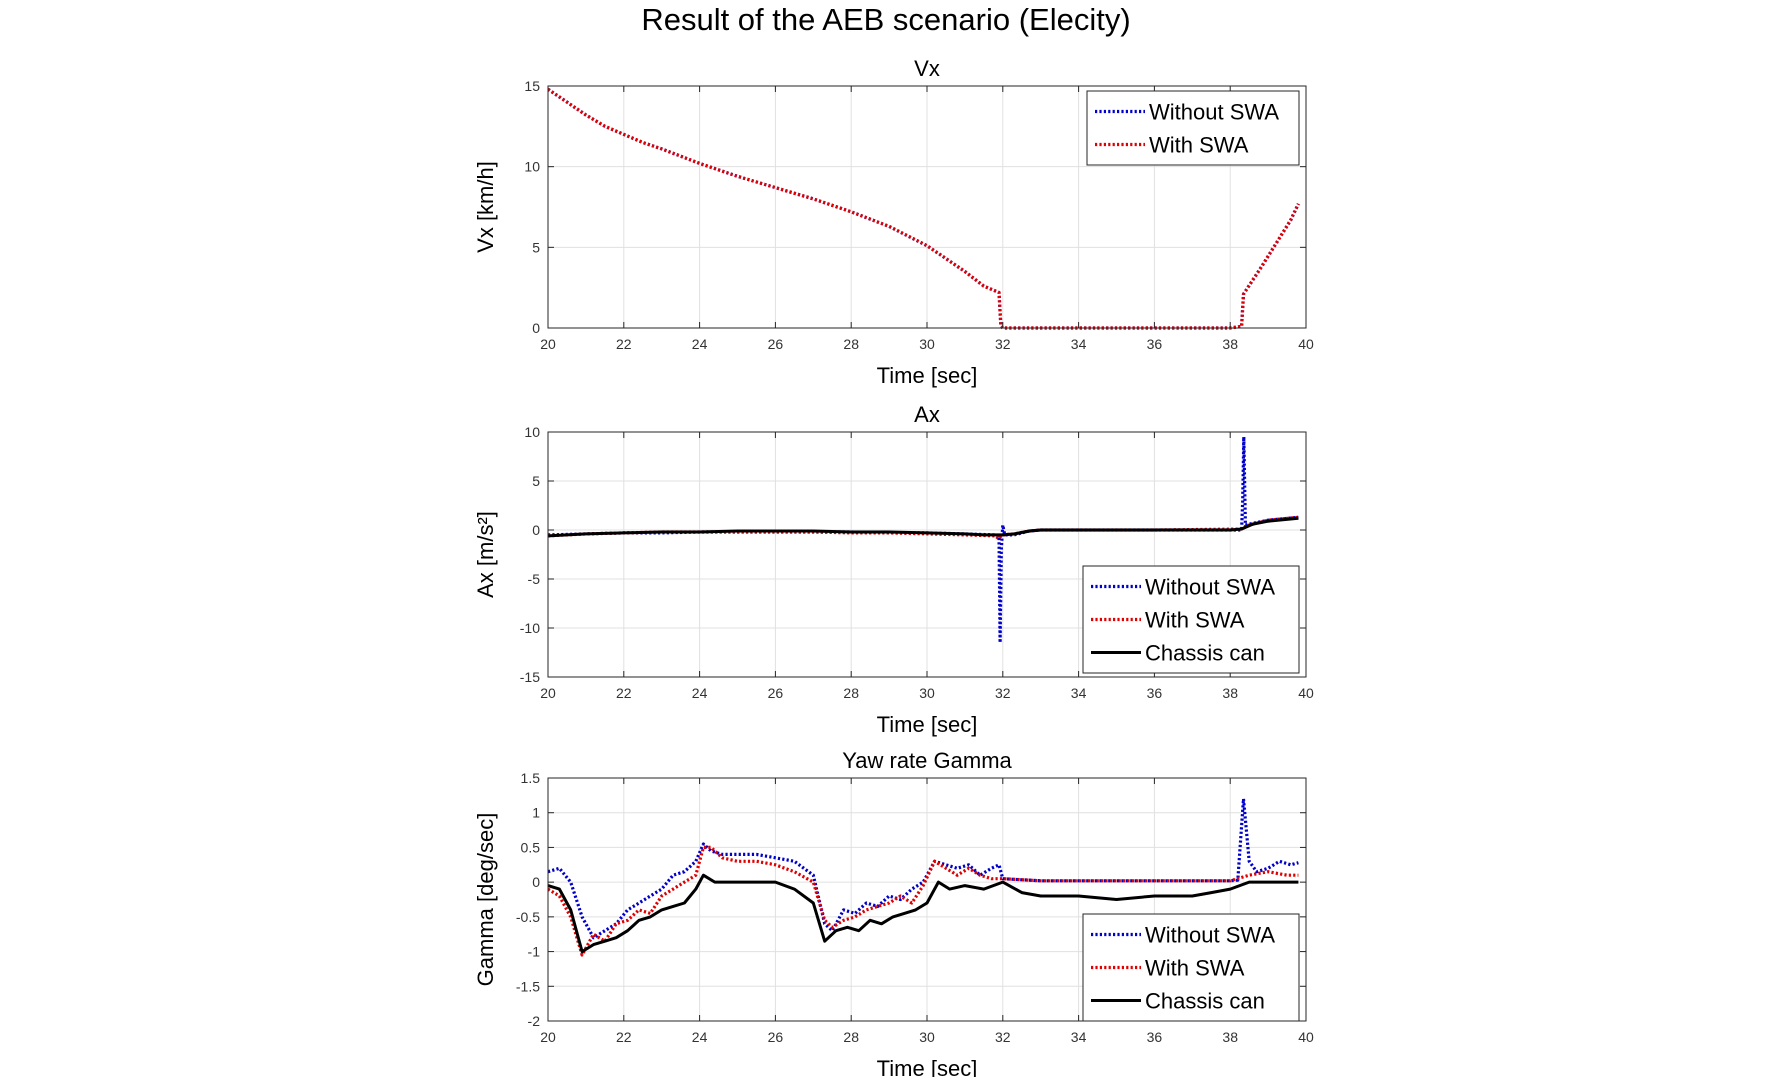  Describe the element at coordinates (530, 677) in the screenshot. I see `y-tick-label: -15` at that location.